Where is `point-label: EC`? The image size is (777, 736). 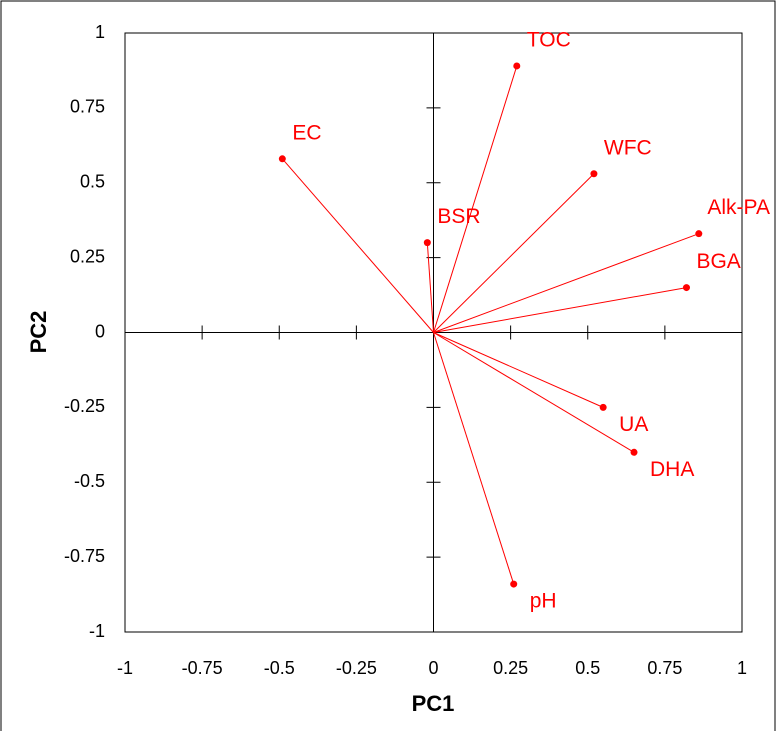
point-label: EC is located at coordinates (306, 132).